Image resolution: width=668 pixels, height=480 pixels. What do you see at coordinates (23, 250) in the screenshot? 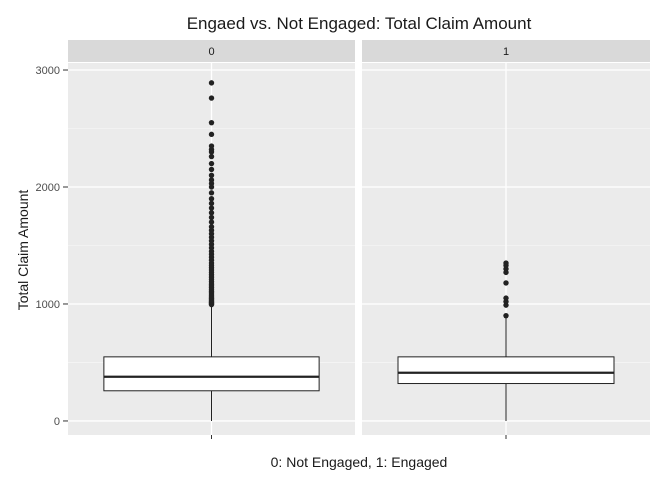
I see `y-axis-label: Total Claim Amount` at bounding box center [23, 250].